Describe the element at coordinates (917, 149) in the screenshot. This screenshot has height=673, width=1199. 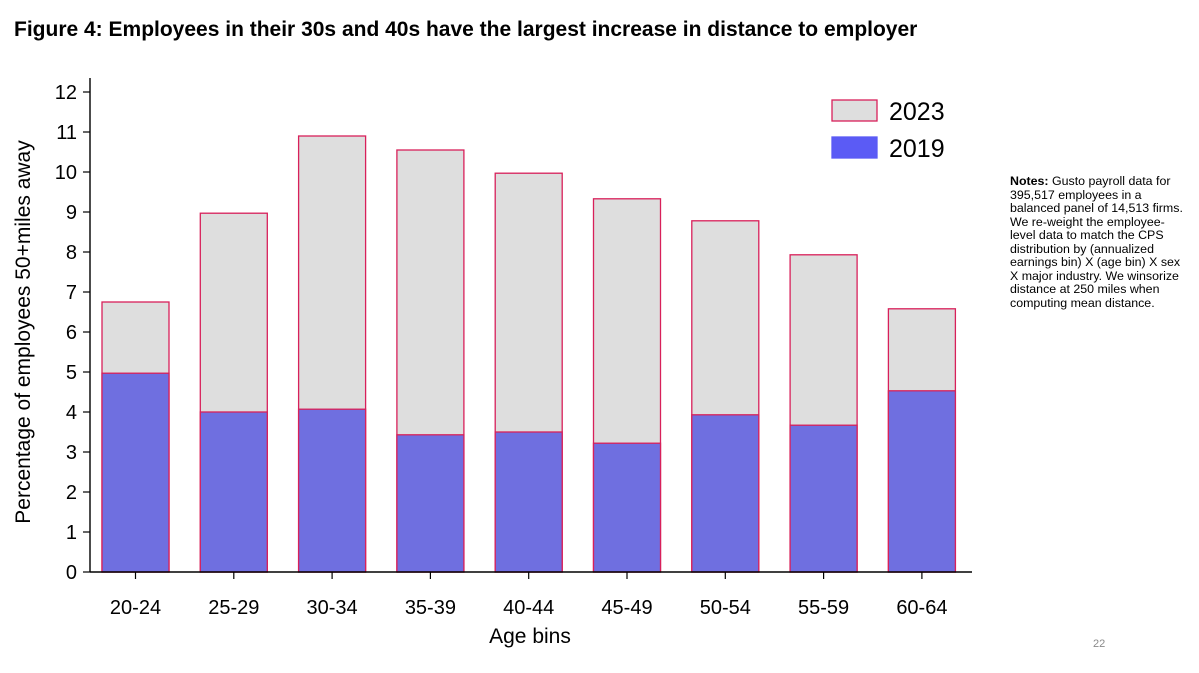
I see `legend-label-2019: 2019` at that location.